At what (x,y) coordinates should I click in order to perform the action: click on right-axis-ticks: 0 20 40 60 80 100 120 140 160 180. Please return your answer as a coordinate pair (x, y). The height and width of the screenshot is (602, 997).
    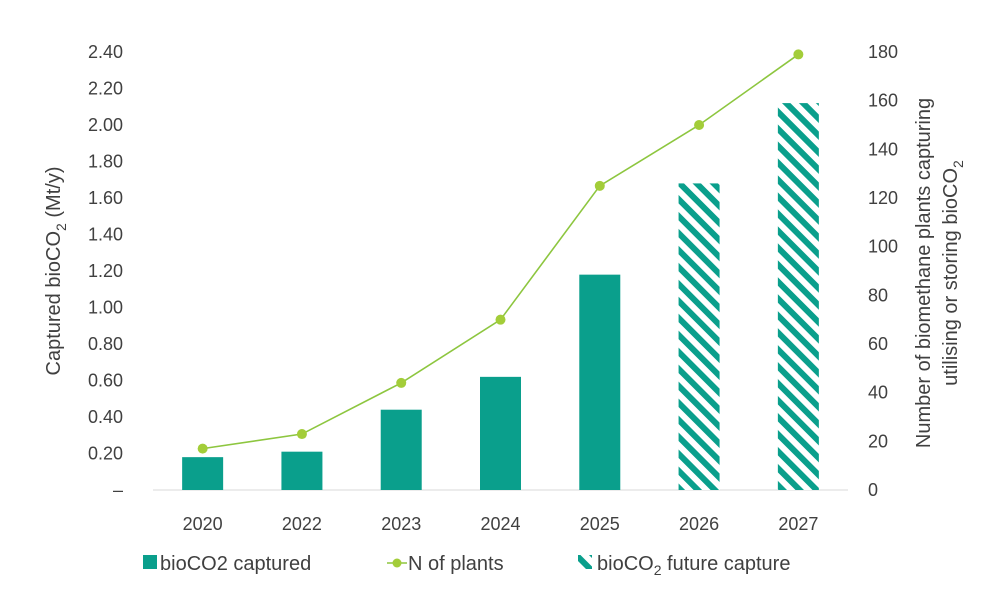
    Looking at the image, I should click on (883, 271).